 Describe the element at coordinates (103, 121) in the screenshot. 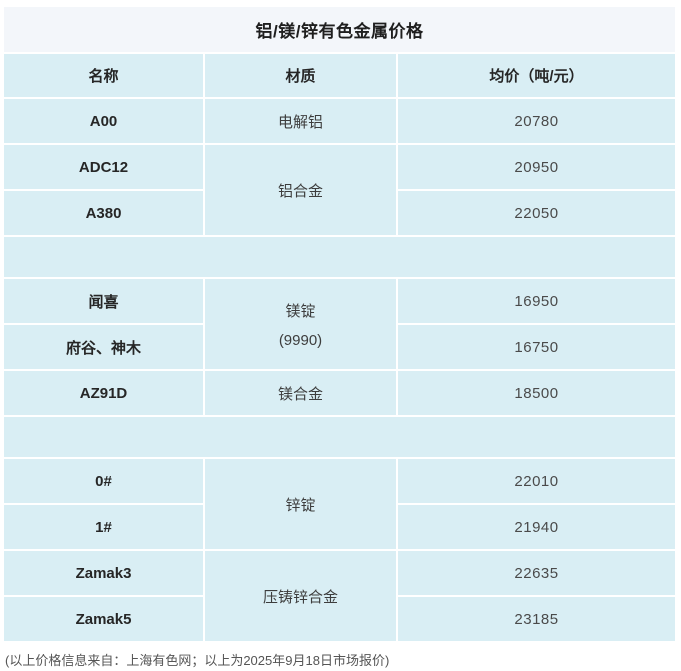

I see `name-cell: A00` at that location.